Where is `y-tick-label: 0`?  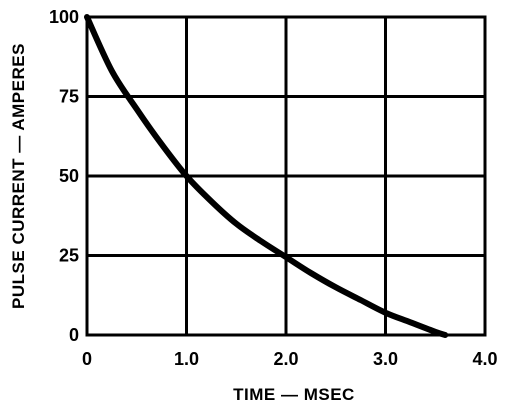 y-tick-label: 0 is located at coordinates (74, 335).